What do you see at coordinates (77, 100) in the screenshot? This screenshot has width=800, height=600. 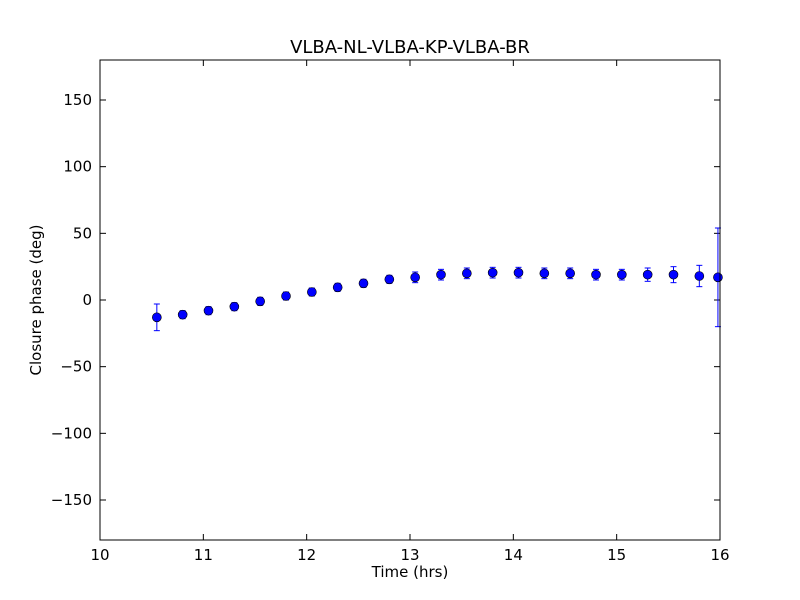 I see `y-tick-label: 150` at bounding box center [77, 100].